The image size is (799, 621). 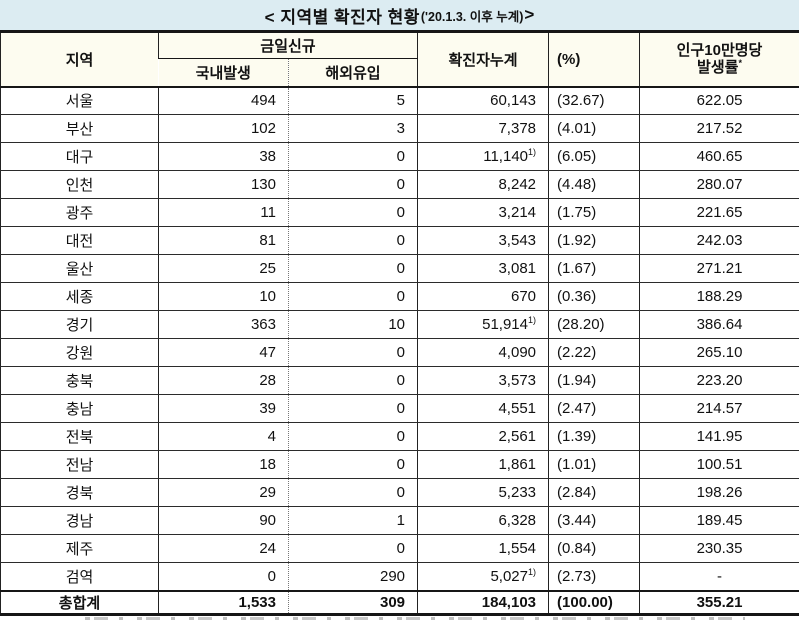 I want to click on imported-cell: 290, so click(x=352, y=576).